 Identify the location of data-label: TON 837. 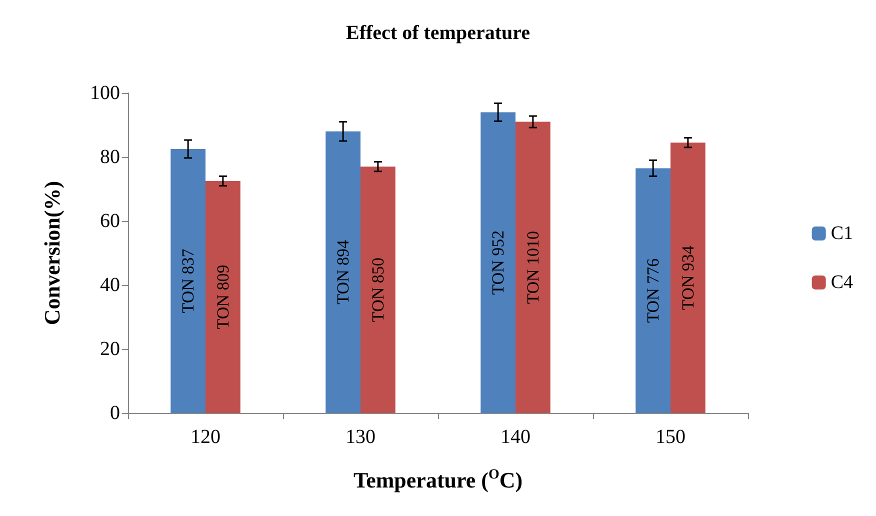
(188, 281).